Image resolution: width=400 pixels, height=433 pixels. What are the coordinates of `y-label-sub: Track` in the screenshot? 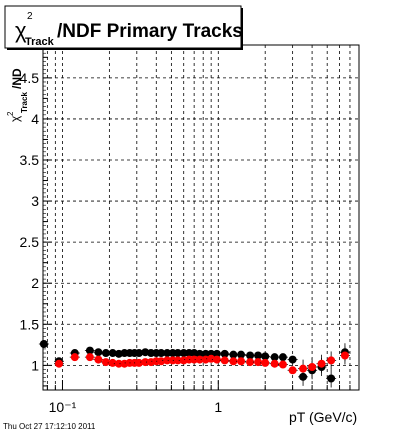 It's located at (24, 102).